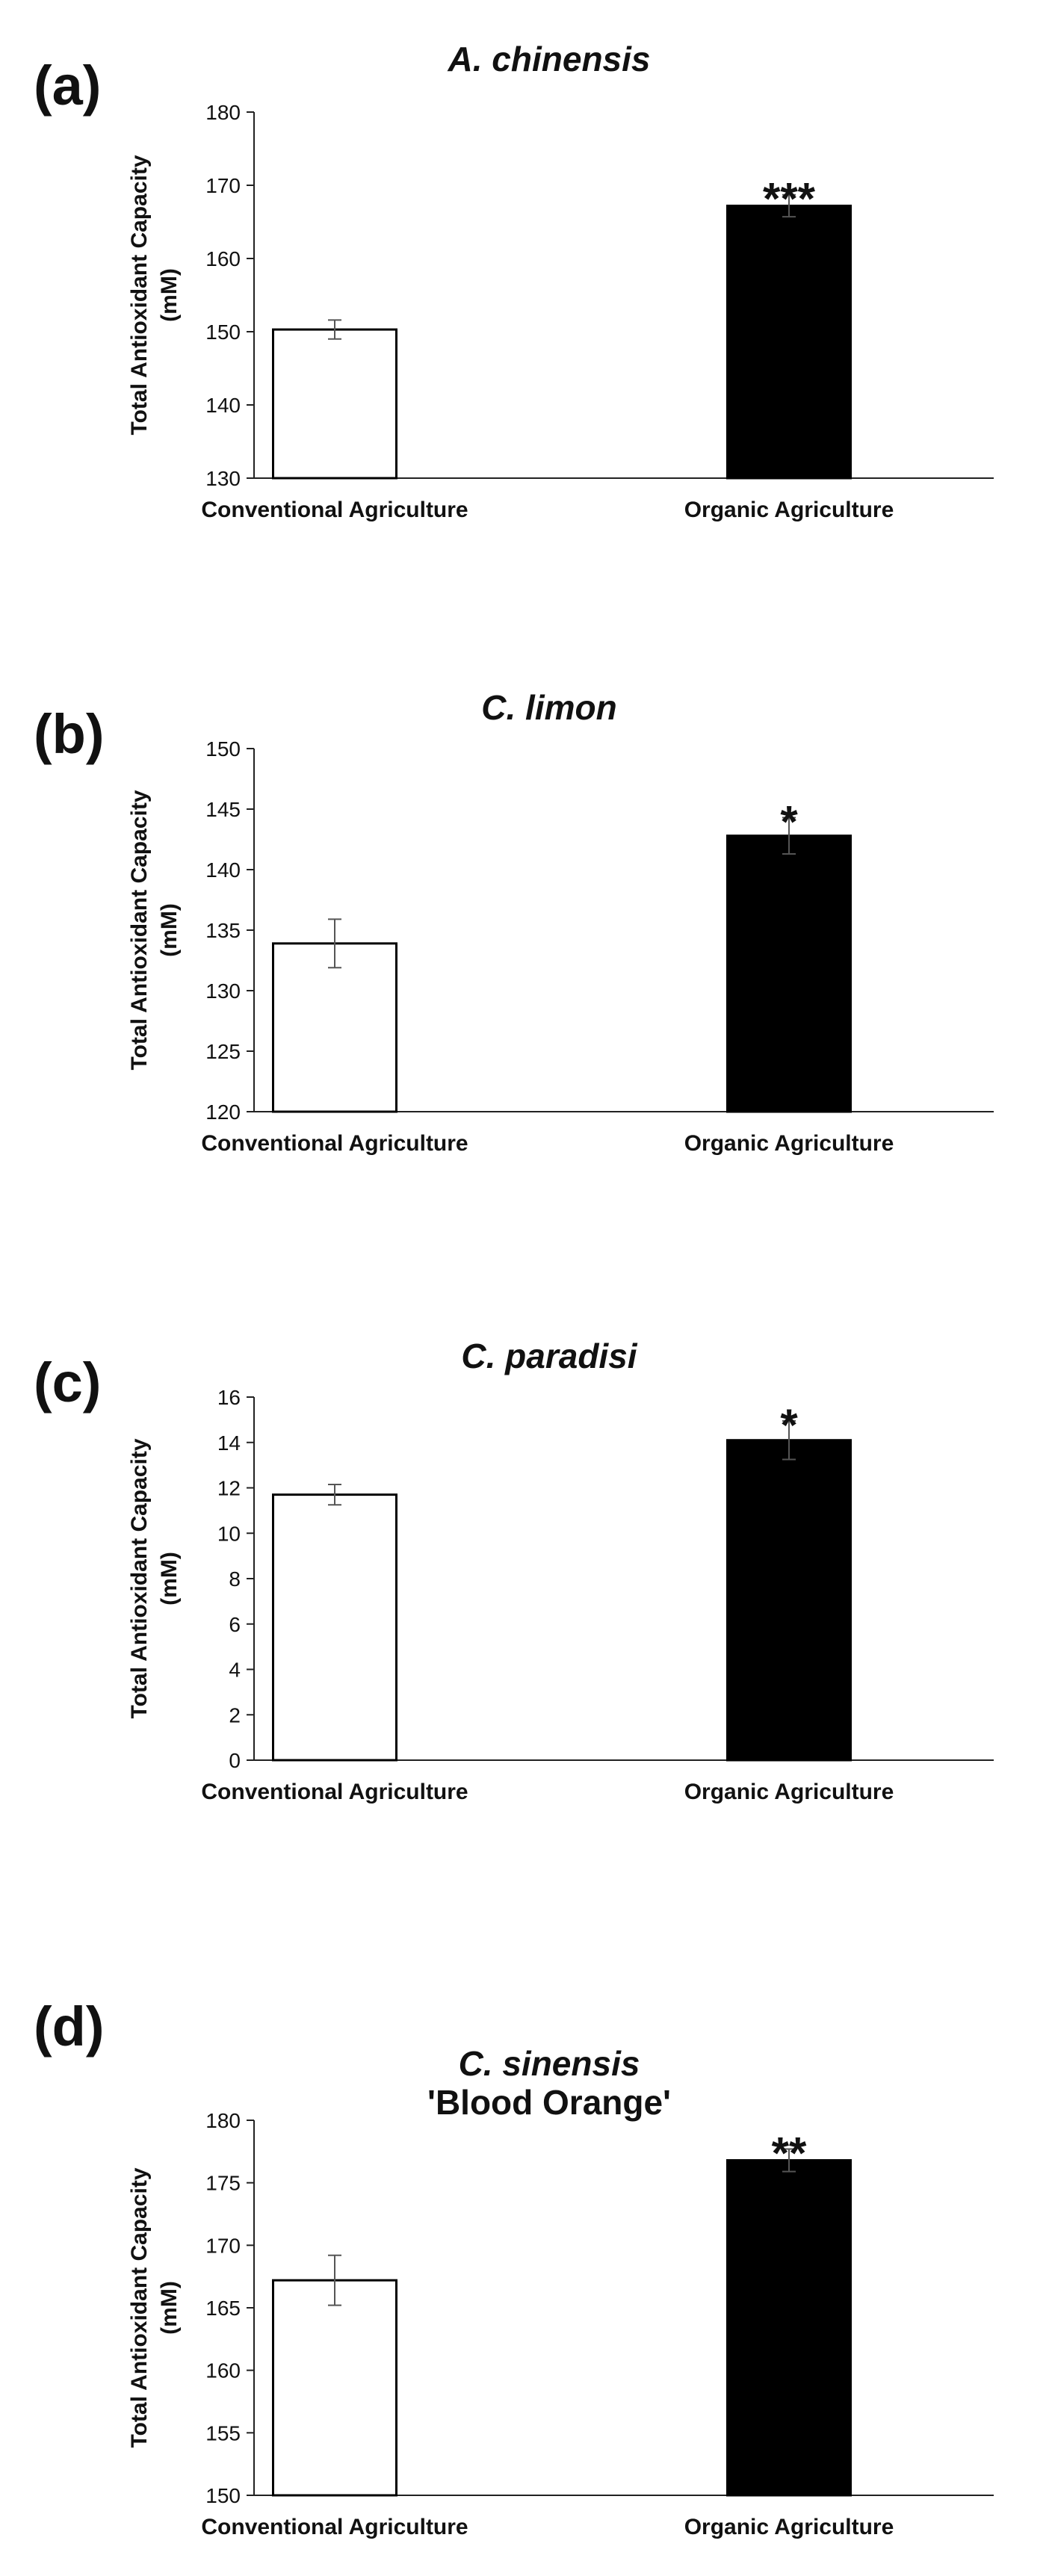  I want to click on y-tick-label: 12, so click(229, 1488).